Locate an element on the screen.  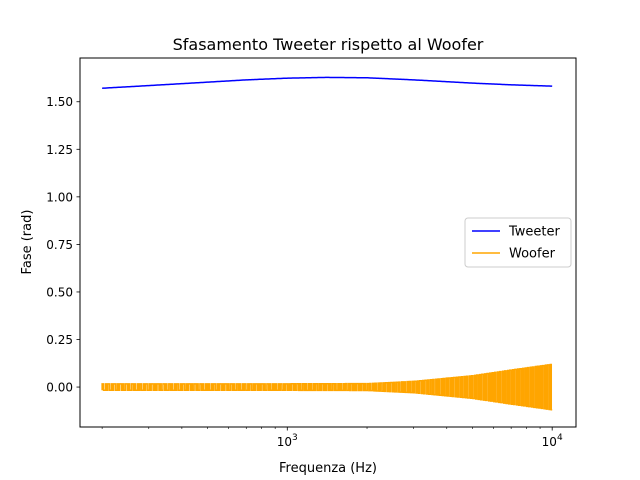
x-axis: 10³ 10⁴ is located at coordinates (332, 438).